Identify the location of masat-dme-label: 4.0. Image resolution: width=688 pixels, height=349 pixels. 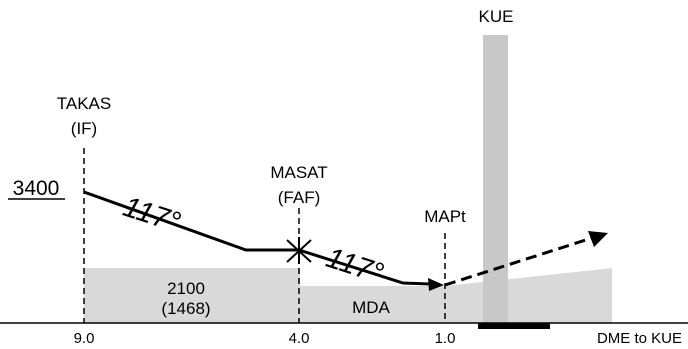
(299, 338).